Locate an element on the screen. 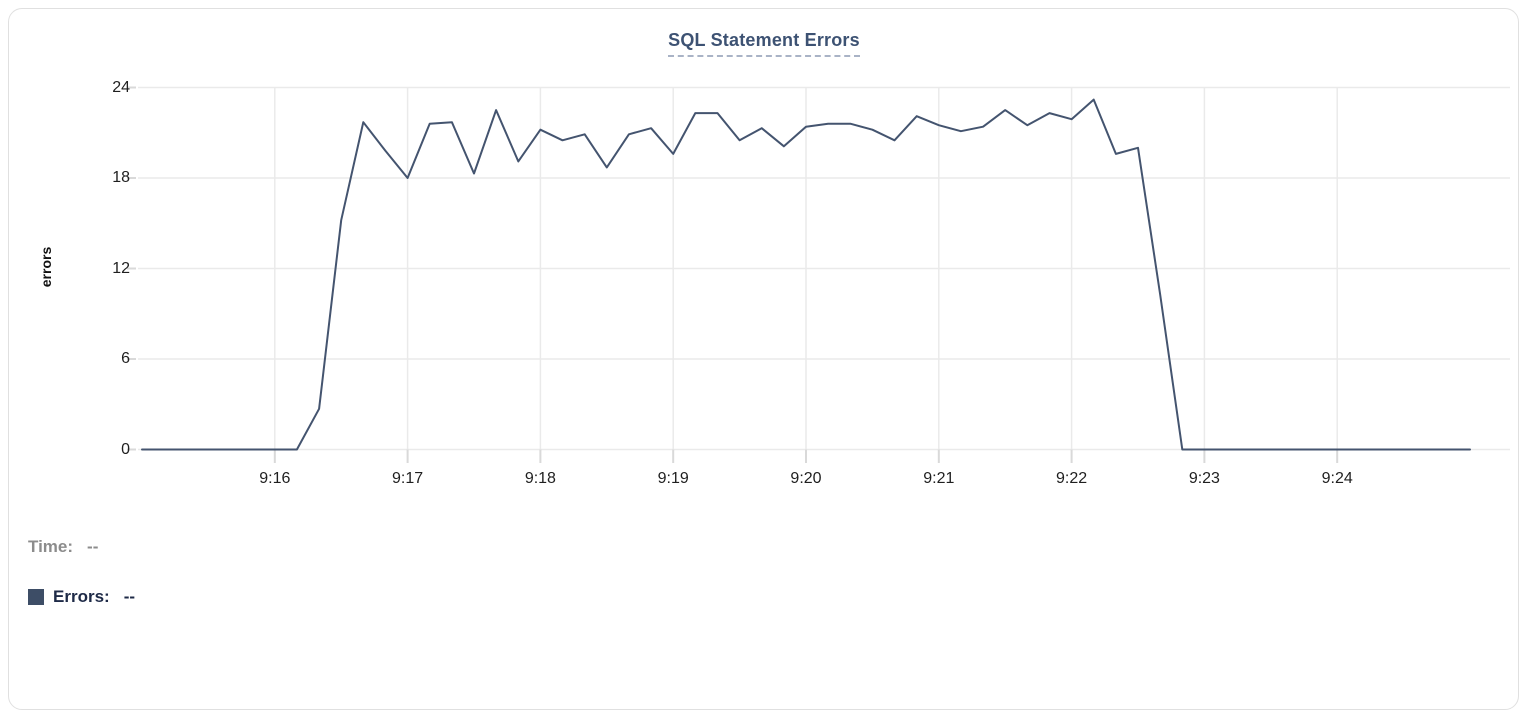 The image size is (1528, 710). legend-errors-row: Errors: -- is located at coordinates (81, 597).